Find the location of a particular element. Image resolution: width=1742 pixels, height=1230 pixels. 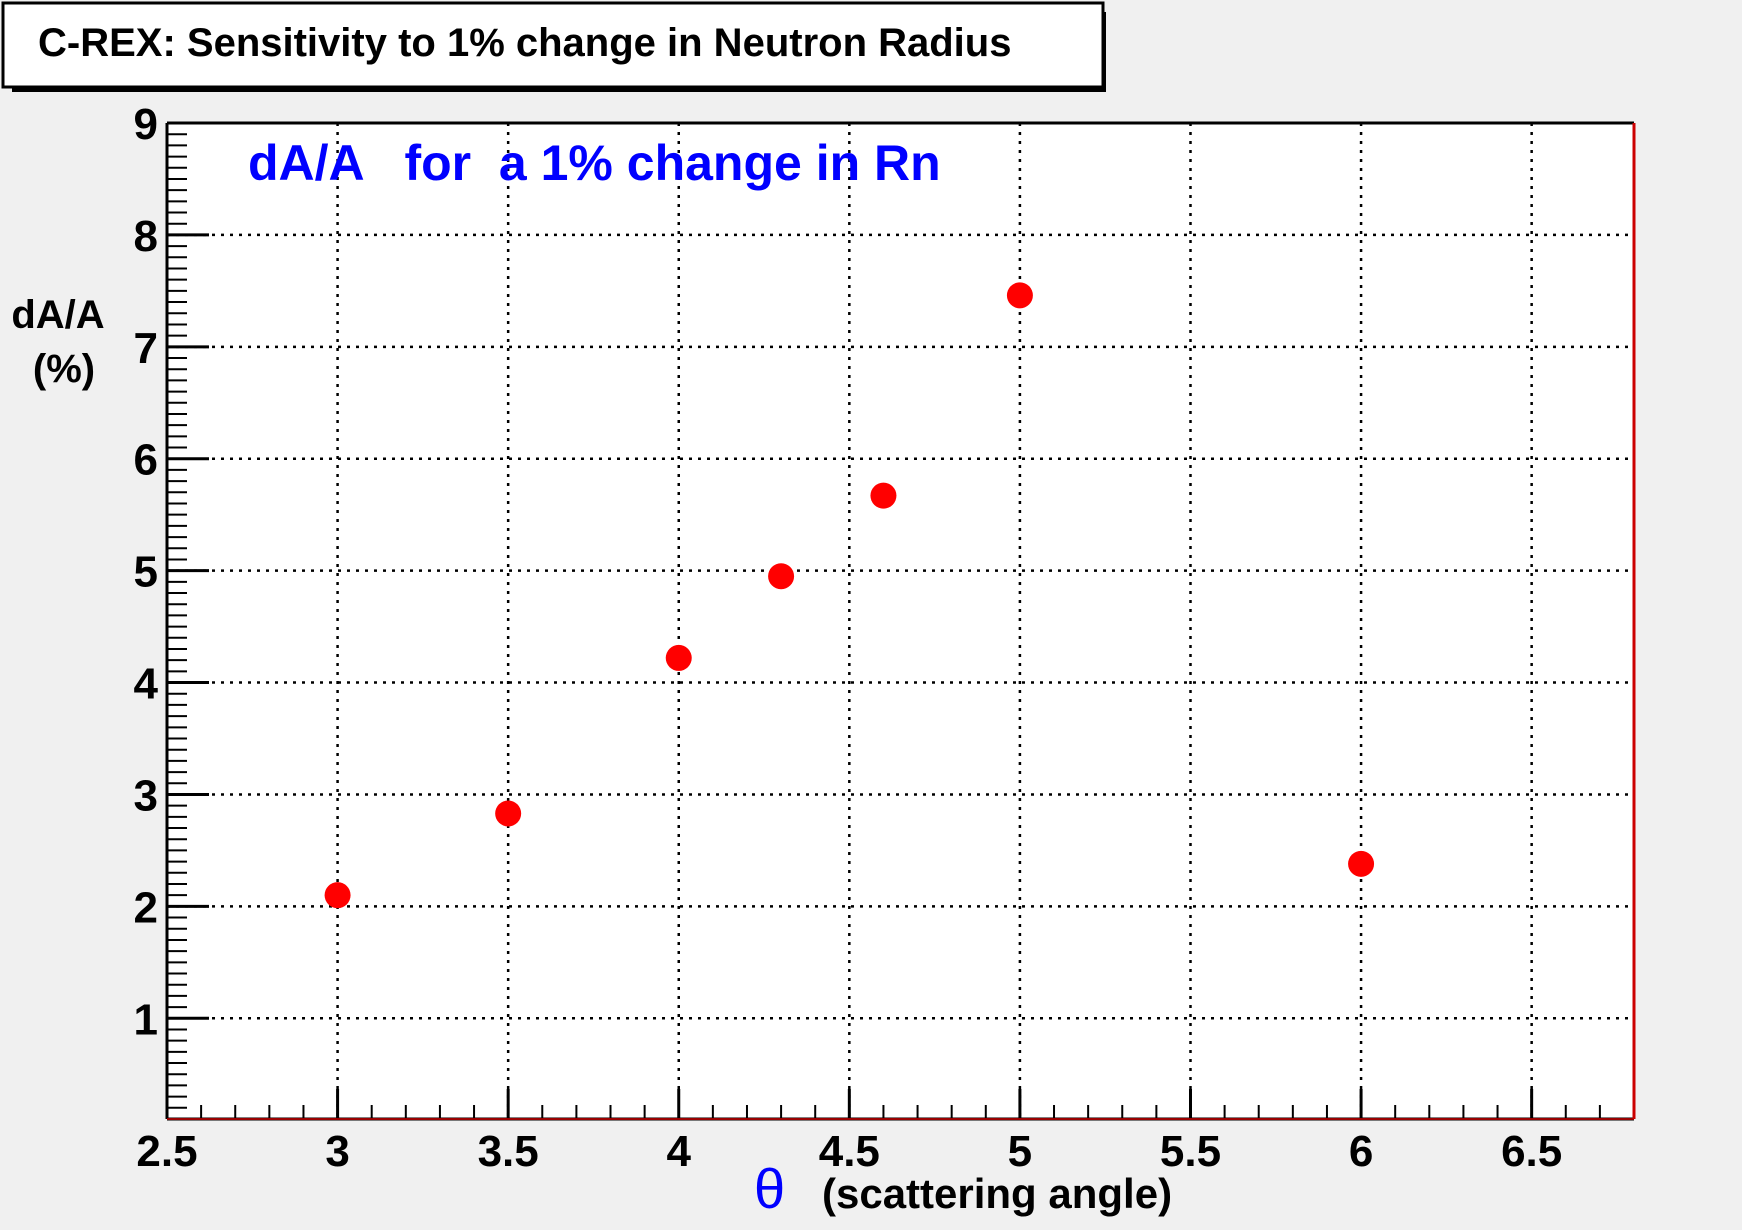

y-tick-label: 3 is located at coordinates (146, 795).